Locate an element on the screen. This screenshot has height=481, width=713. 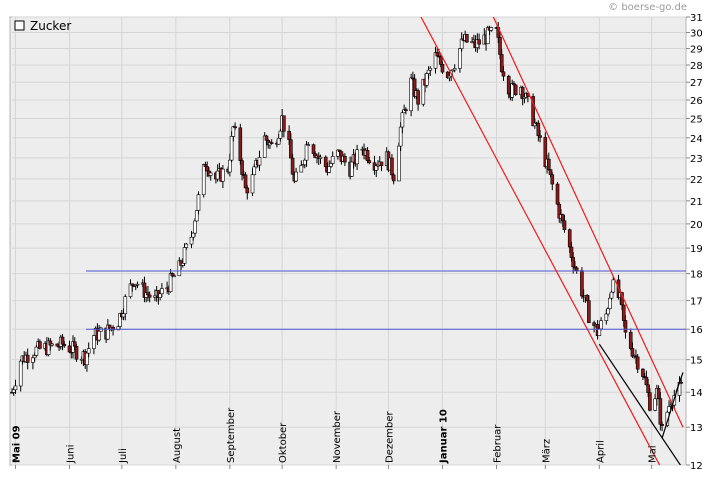
y-tick-label: 21 is located at coordinates (696, 202).